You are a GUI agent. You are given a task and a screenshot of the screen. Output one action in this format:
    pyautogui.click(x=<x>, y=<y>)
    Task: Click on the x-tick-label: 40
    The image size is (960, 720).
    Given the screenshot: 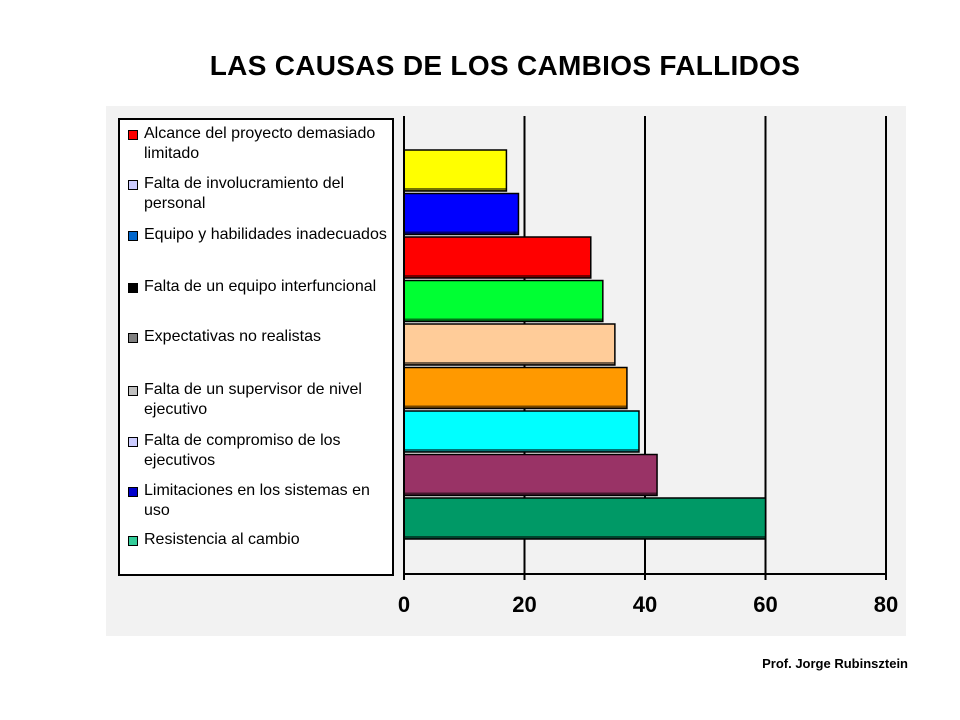 What is the action you would take?
    pyautogui.click(x=645, y=604)
    